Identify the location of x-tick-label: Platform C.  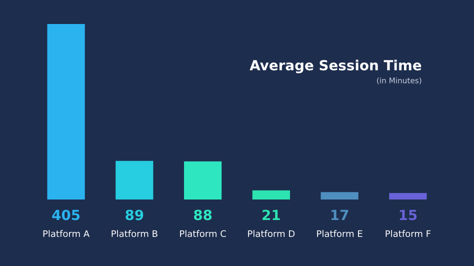
(203, 234).